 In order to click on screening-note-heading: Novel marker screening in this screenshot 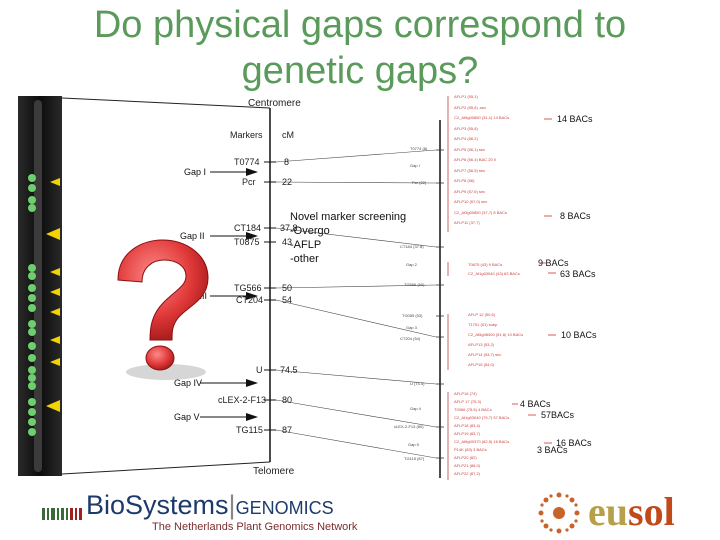, I will do `click(348, 217)`.